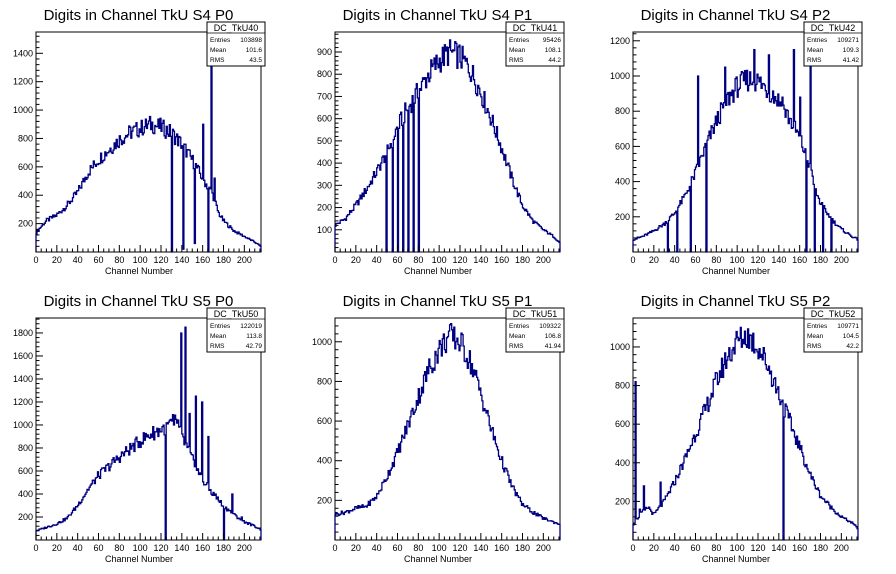 The image size is (896, 574). I want to click on stats-value: 101.6, so click(254, 50).